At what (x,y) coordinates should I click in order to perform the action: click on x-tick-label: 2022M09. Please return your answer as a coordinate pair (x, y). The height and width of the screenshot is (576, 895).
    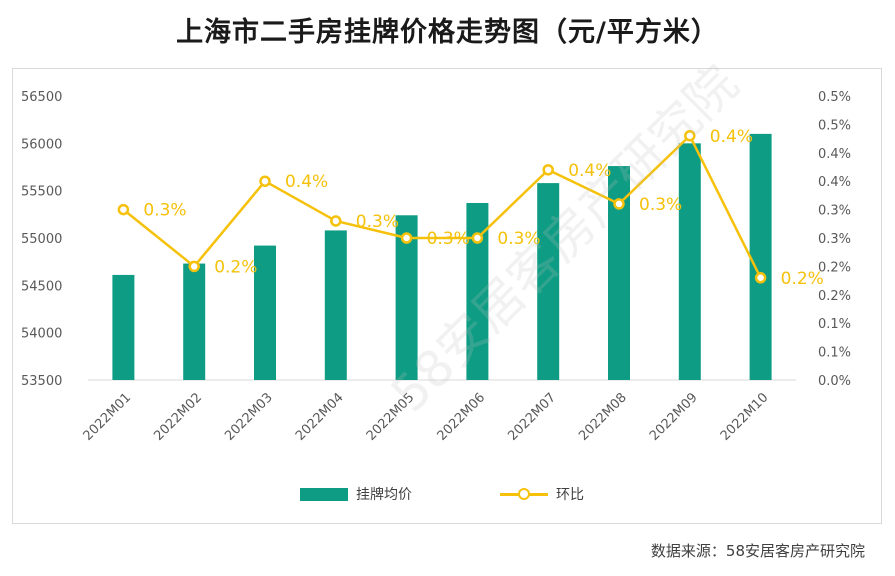
    Looking at the image, I should click on (674, 417).